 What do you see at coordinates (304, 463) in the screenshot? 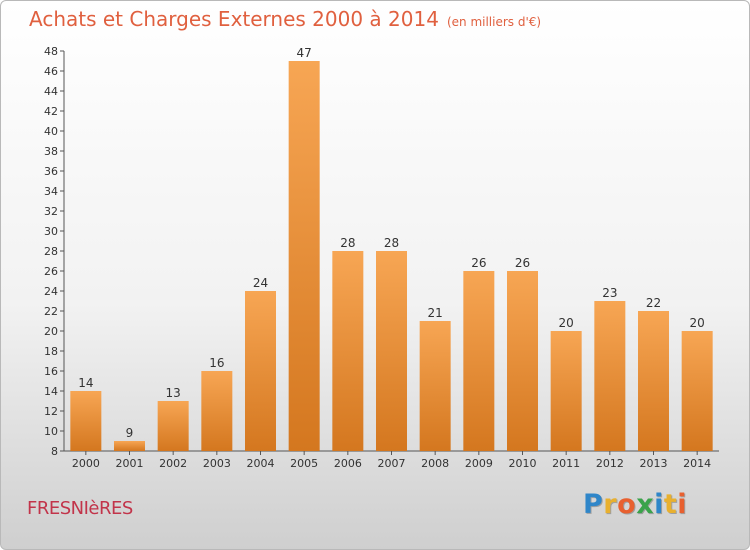
I see `x-tick-label: 2005` at bounding box center [304, 463].